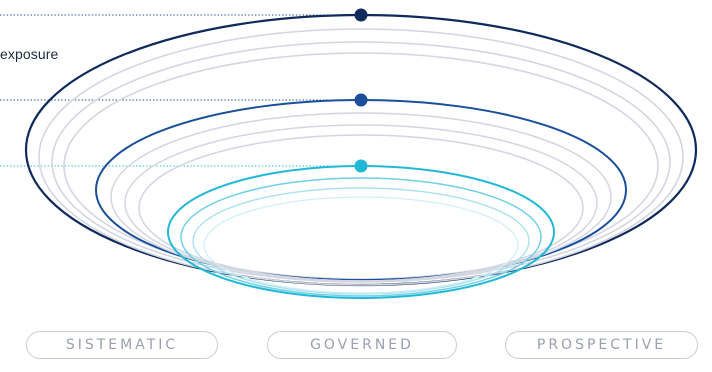 The height and width of the screenshot is (372, 712). I want to click on prospective-button: PROSPECTIVE, so click(601, 345).